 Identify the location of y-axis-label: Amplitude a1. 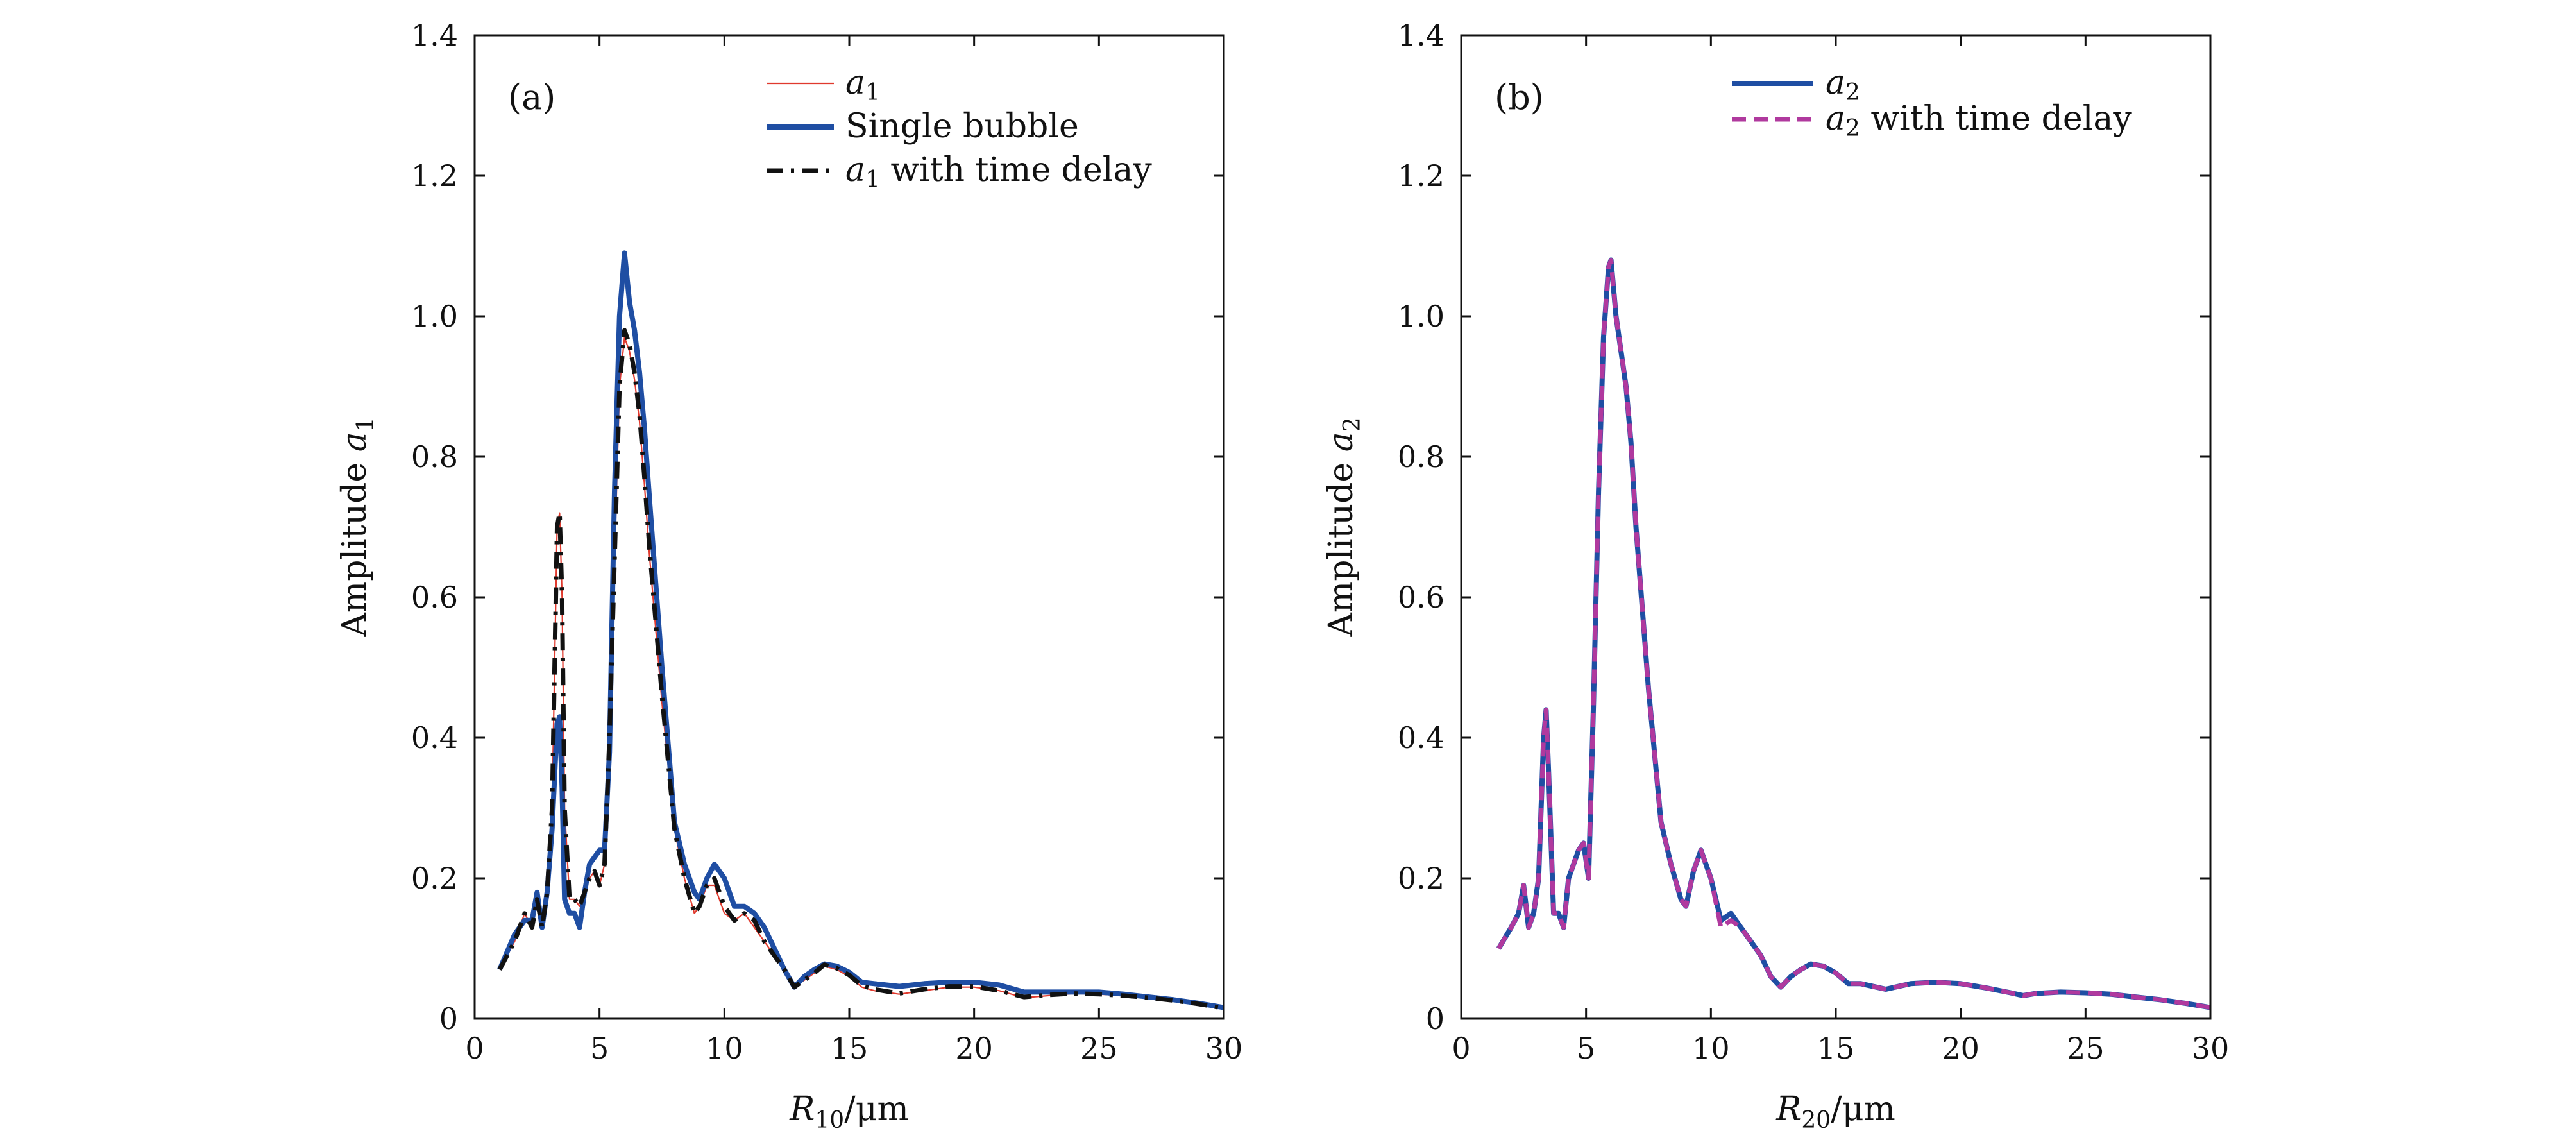
(357, 527).